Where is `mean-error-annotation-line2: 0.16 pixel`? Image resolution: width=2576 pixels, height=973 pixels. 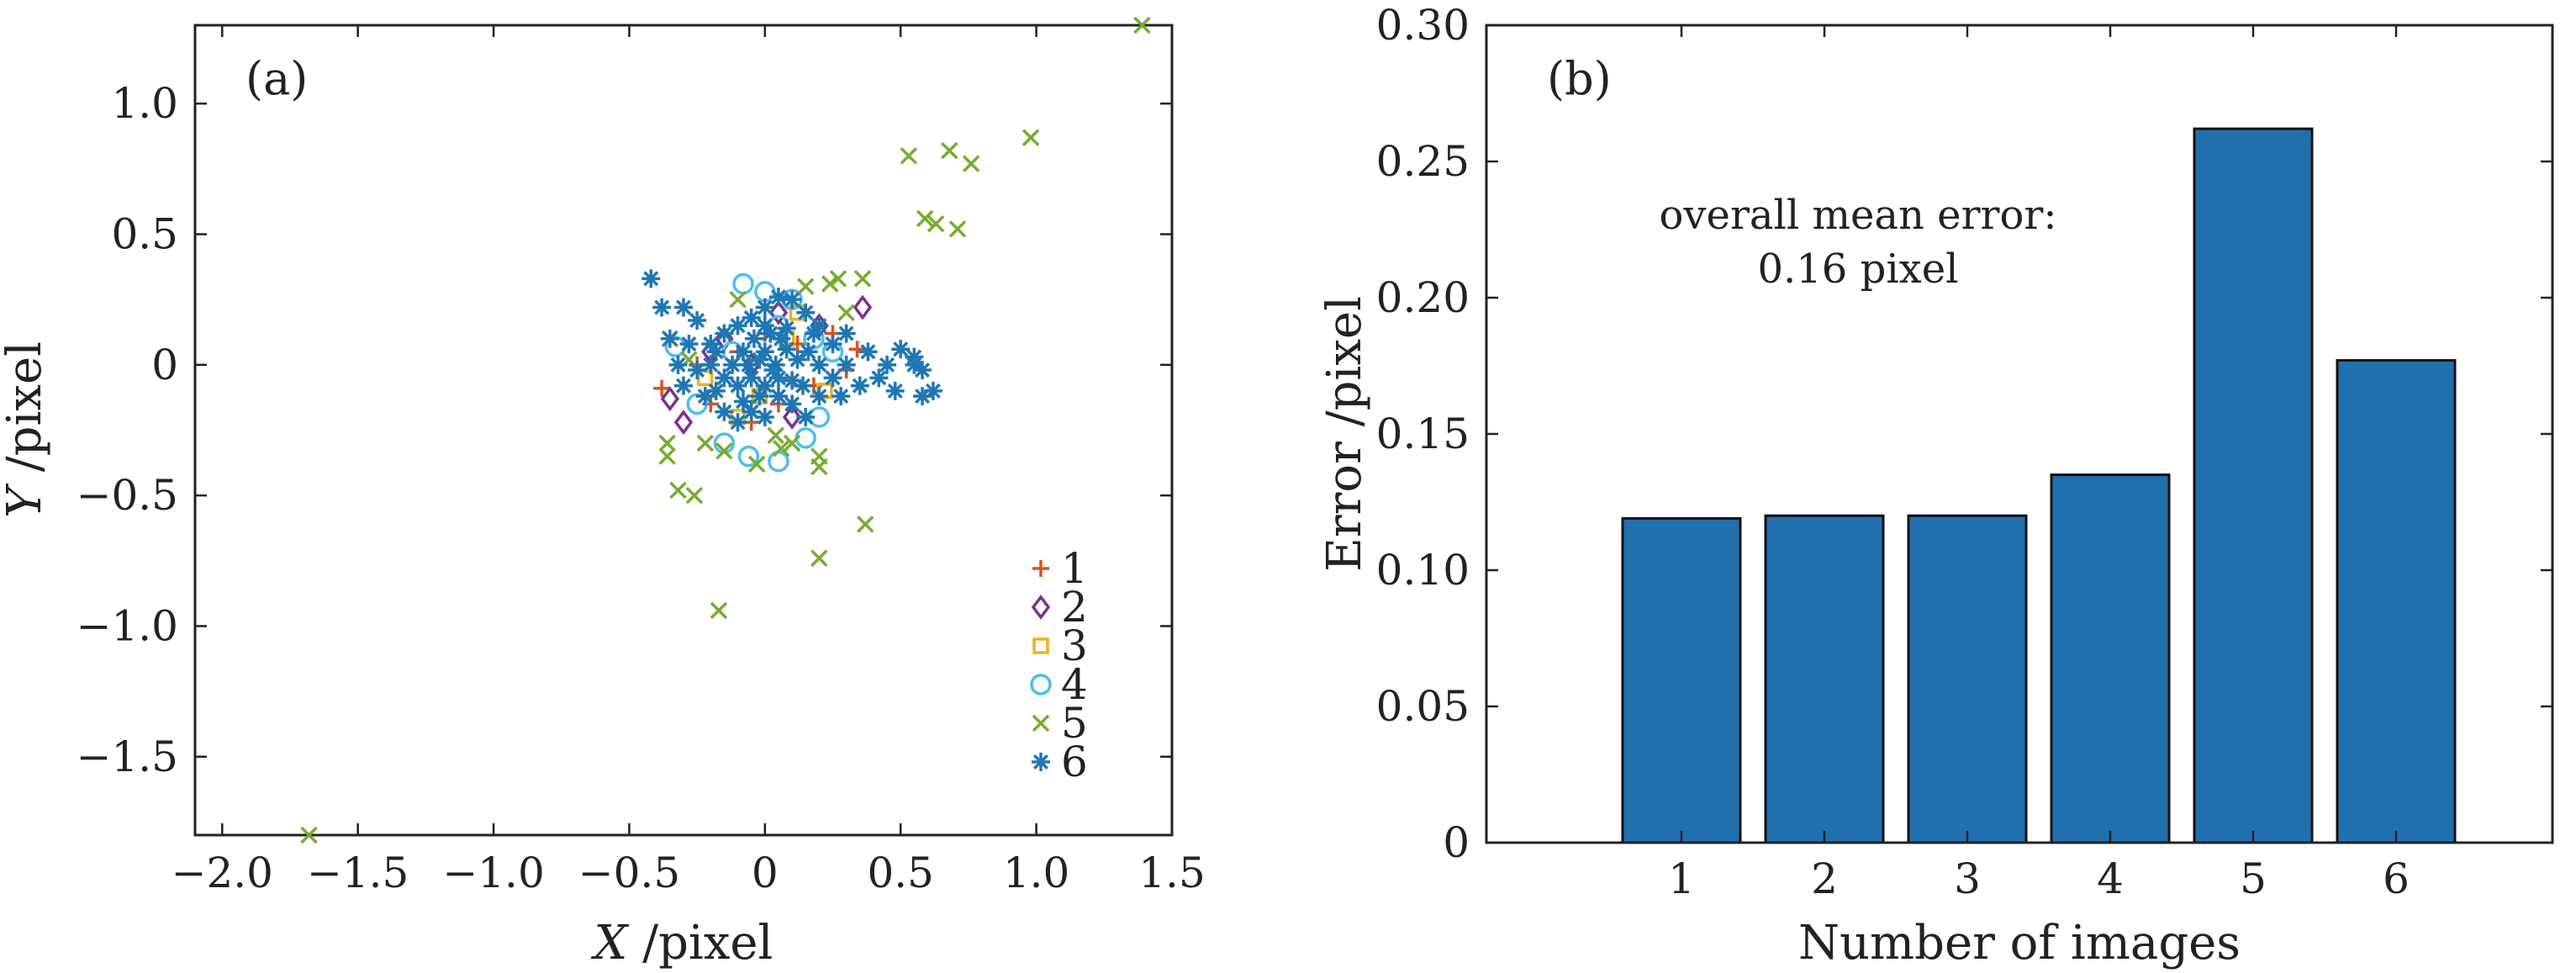
mean-error-annotation-line2: 0.16 pixel is located at coordinates (1857, 269).